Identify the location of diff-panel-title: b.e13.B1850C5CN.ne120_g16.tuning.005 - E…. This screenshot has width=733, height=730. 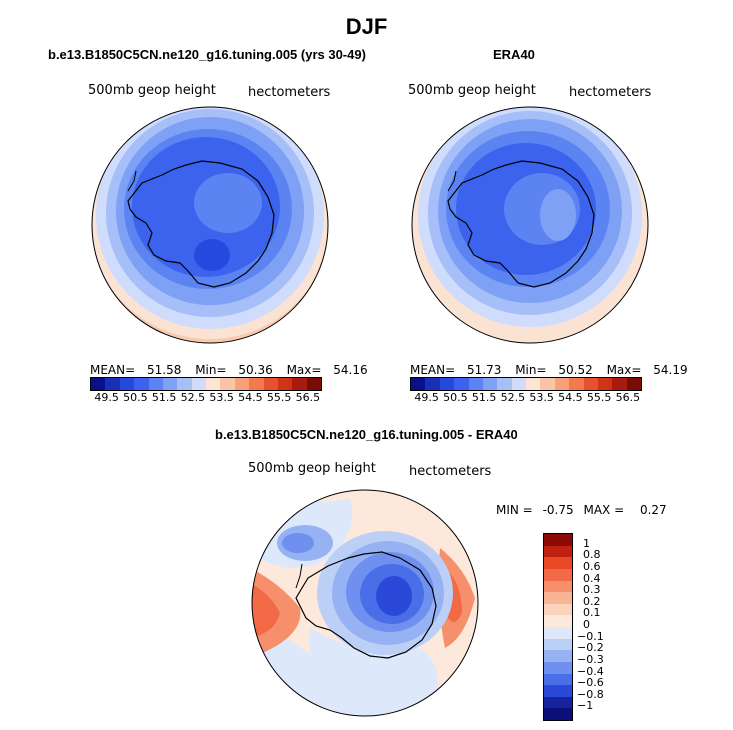
(366, 434).